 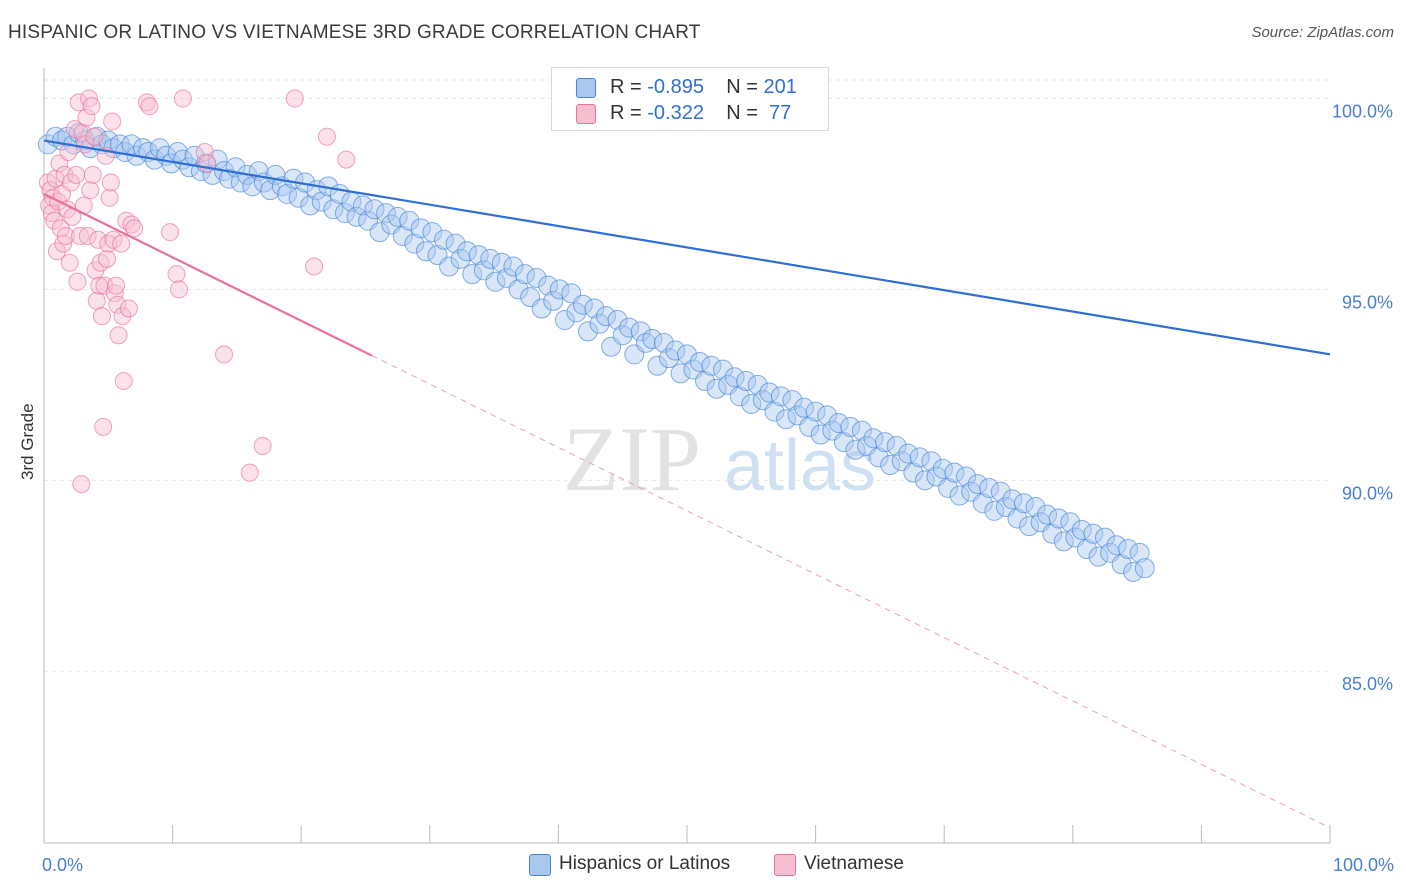 I want to click on x-tick-label: 100.0%, so click(x=1363, y=865).